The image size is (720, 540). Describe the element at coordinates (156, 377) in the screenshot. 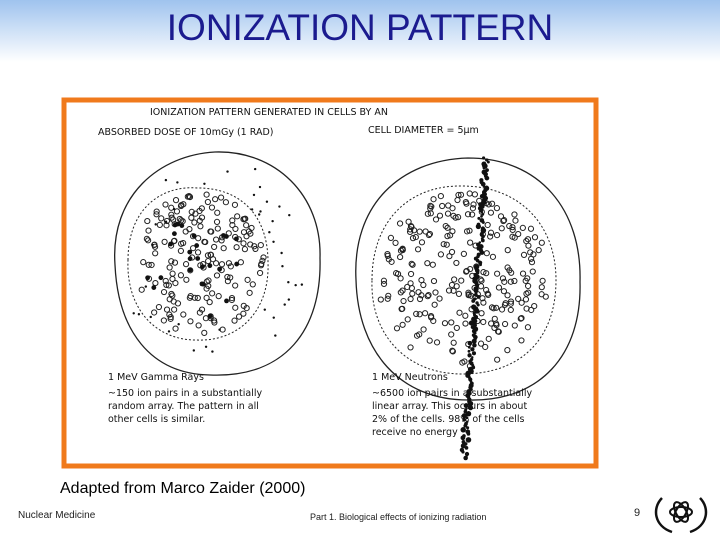

I see `cell-label: 1 MeV Gamma Rays` at that location.